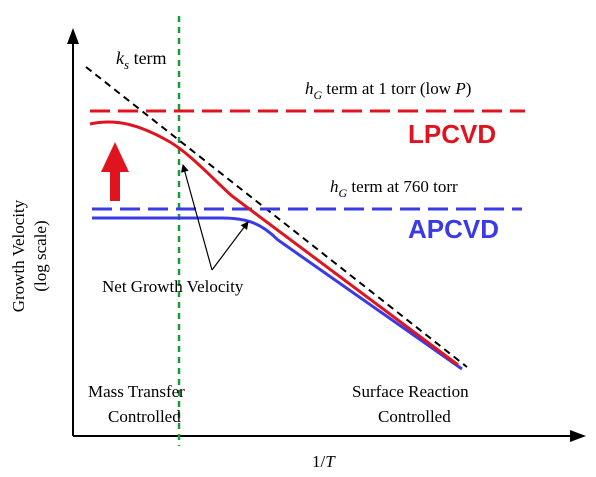 The image size is (596, 477). Describe the element at coordinates (388, 90) in the screenshot. I see `hg-low-pressure-label: hG term at 1 torr (low P)` at that location.